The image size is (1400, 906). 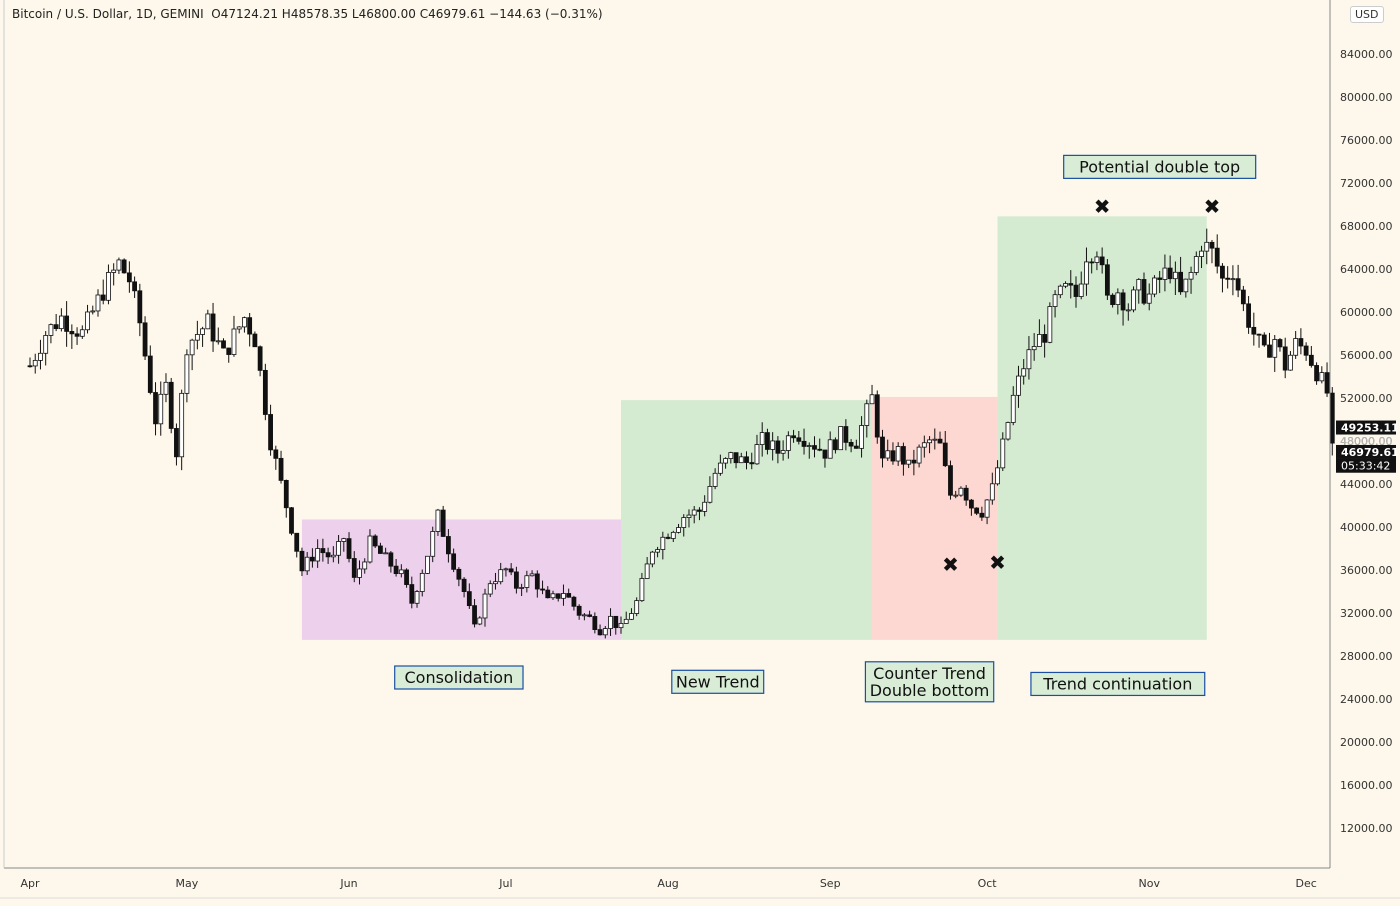 I want to click on zone-consolidation, so click(x=461, y=579).